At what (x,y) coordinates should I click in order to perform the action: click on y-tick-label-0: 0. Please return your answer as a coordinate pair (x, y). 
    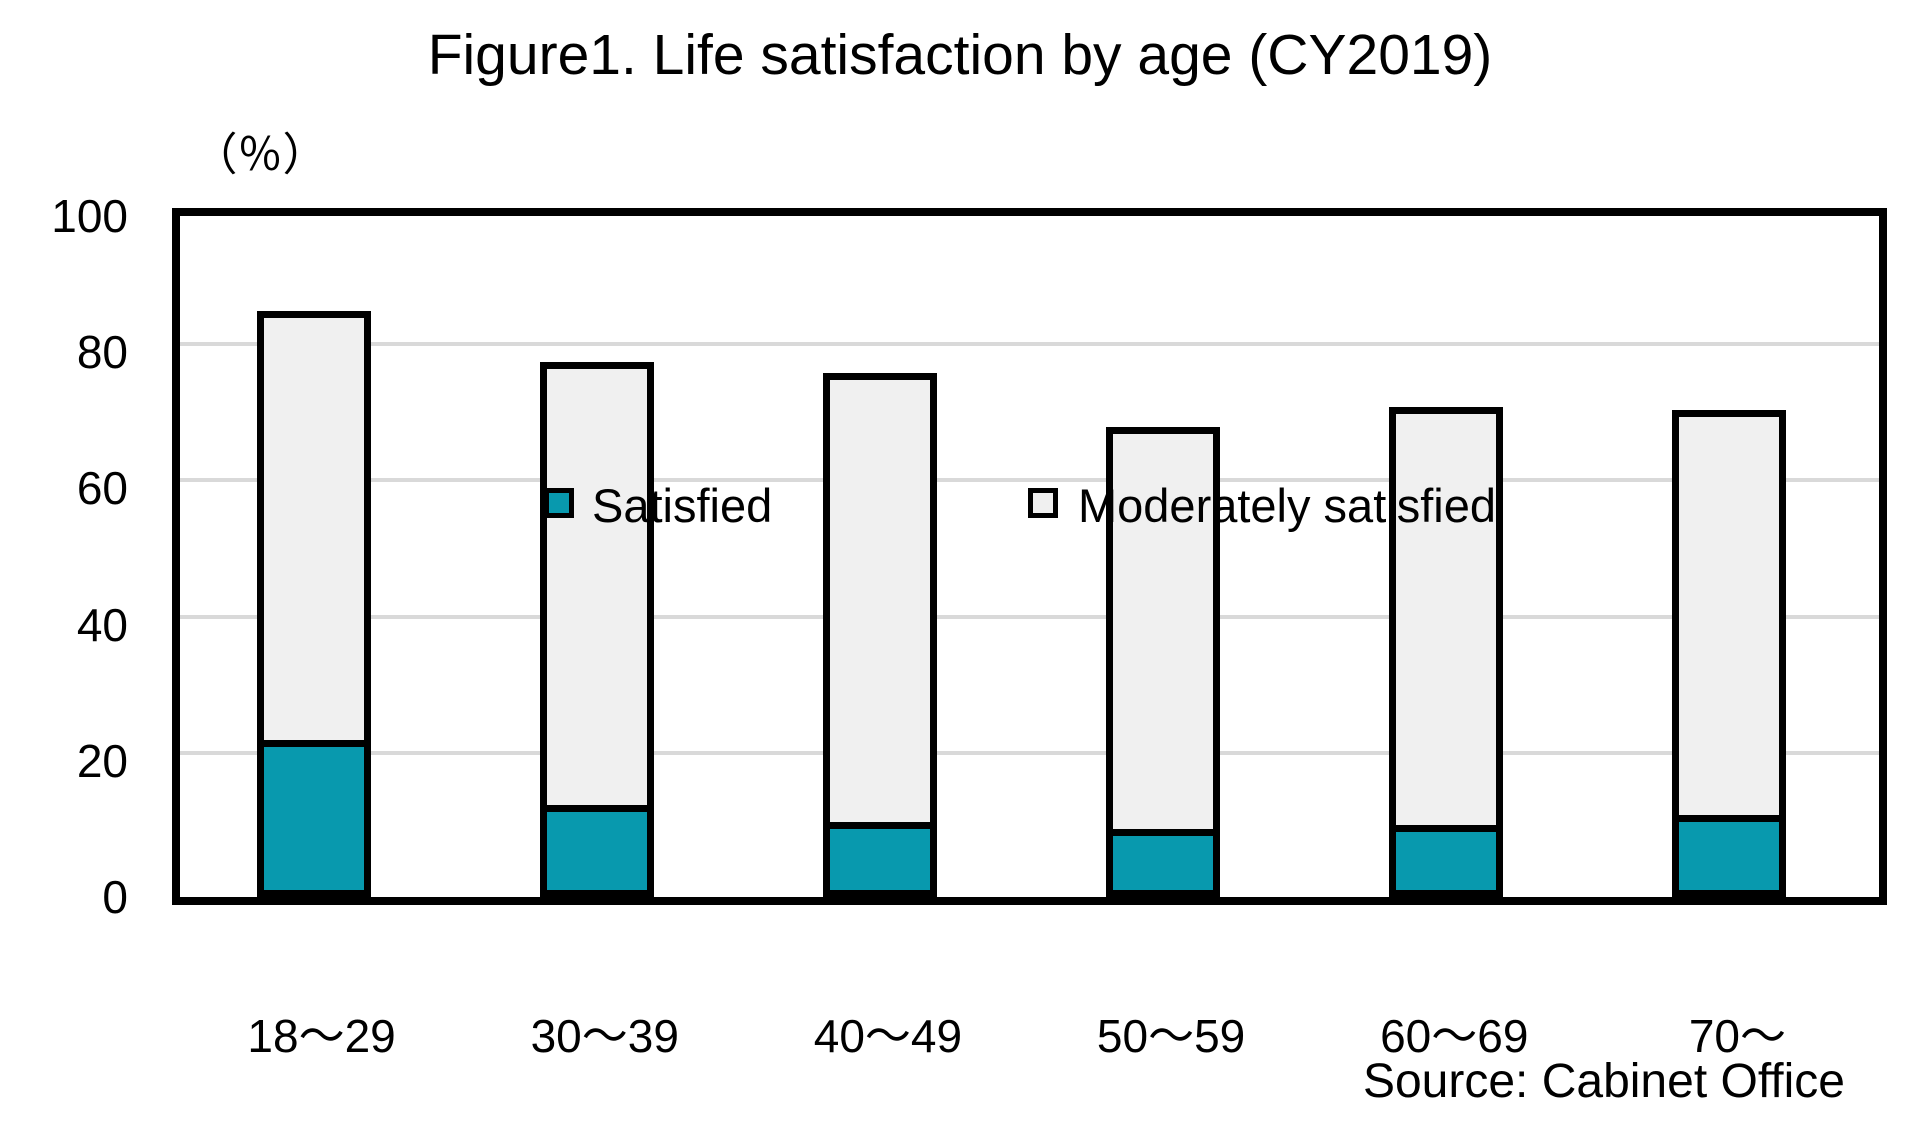
    Looking at the image, I should click on (115, 897).